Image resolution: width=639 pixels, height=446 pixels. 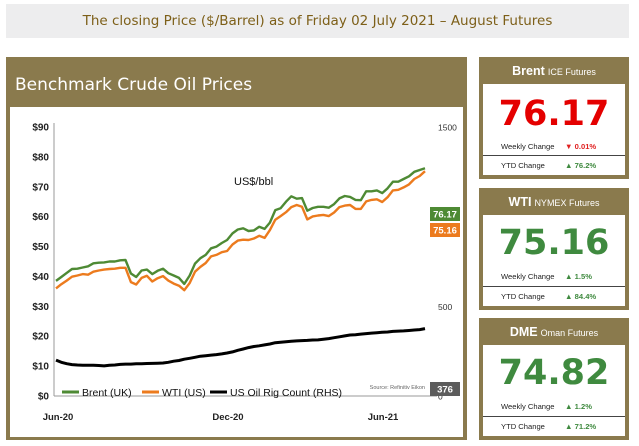 What do you see at coordinates (554, 243) in the screenshot?
I see `wti-price: 75.16` at bounding box center [554, 243].